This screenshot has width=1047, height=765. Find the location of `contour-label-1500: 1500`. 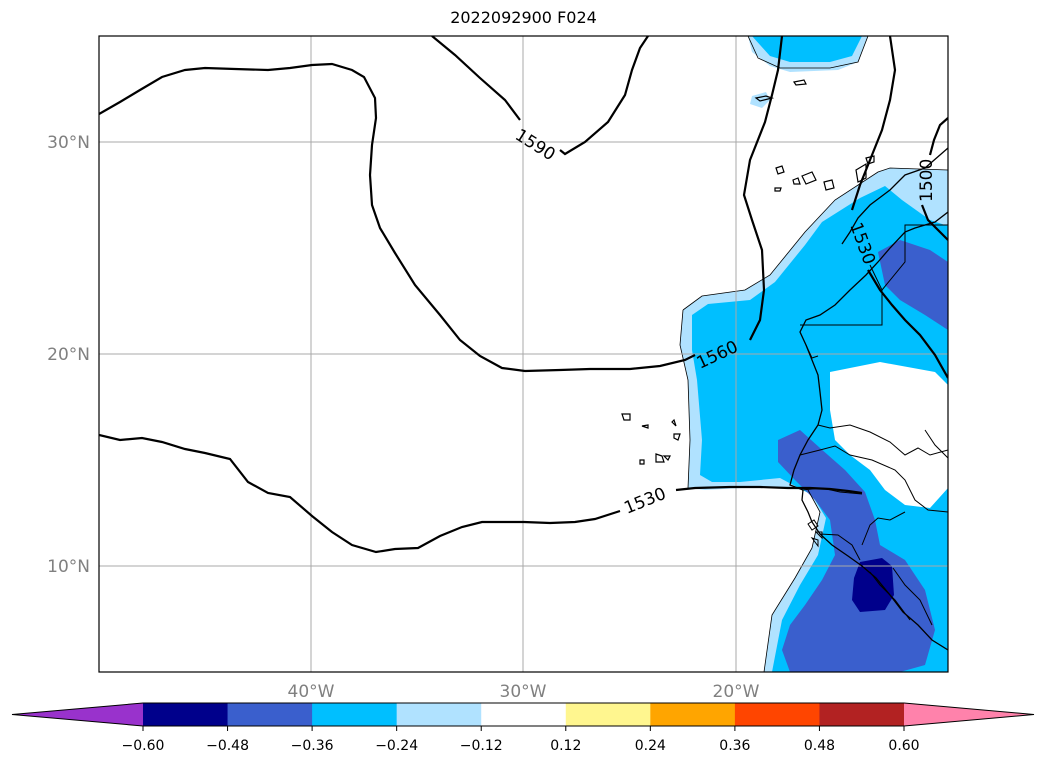

contour-label-1500: 1500 is located at coordinates (927, 180).